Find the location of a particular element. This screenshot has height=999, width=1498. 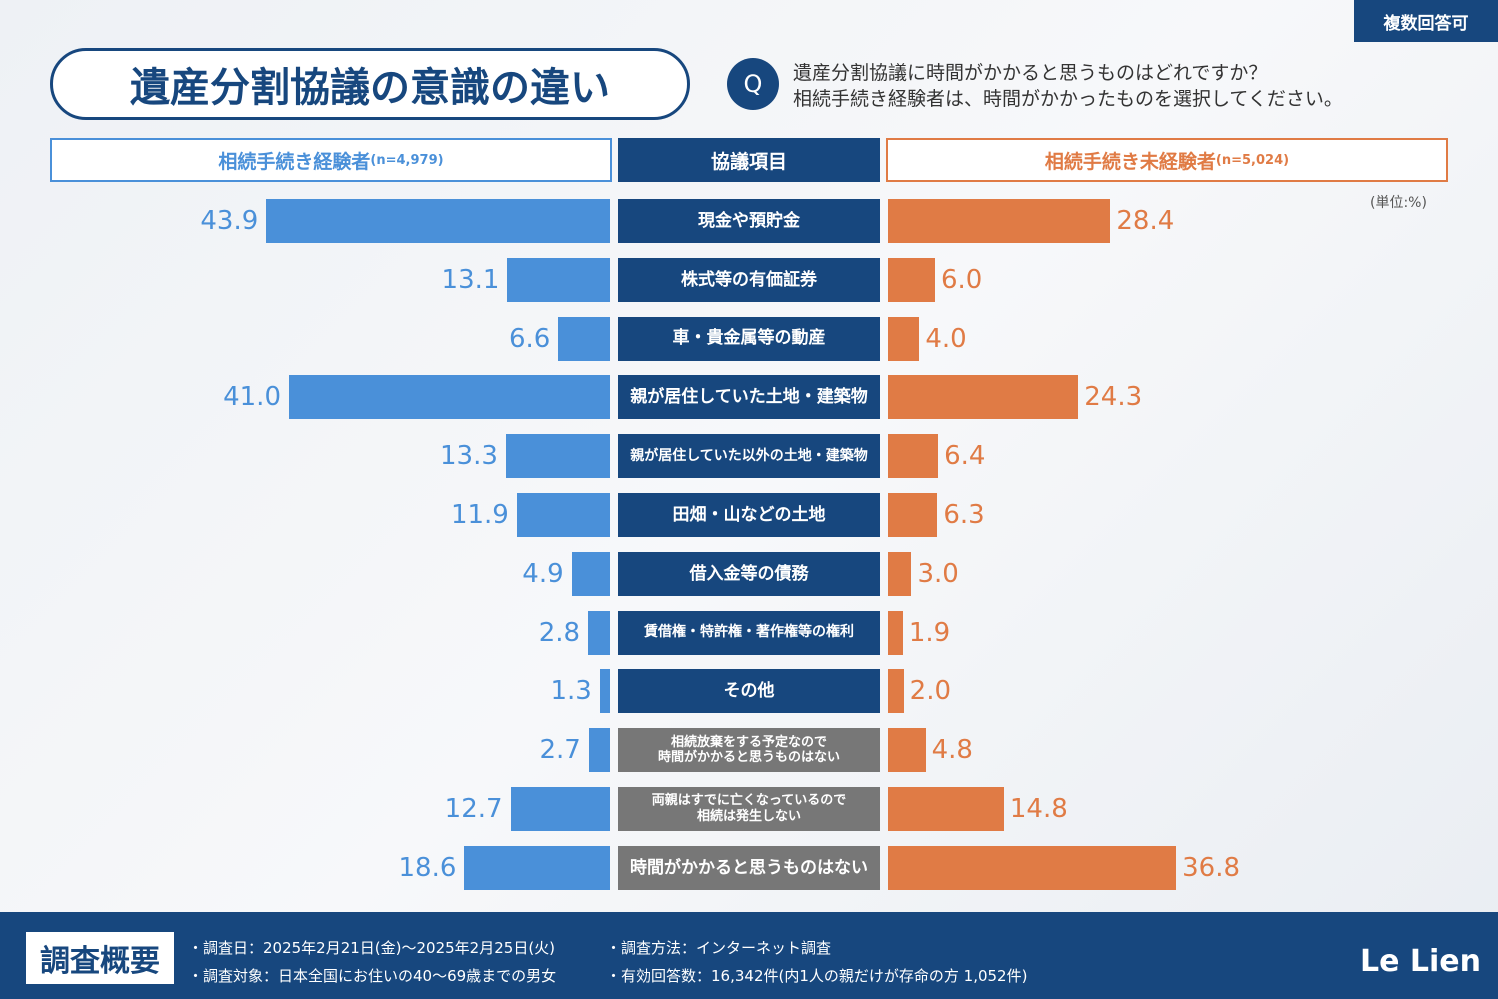

category-label: 親が居住していた土地・建築物 is located at coordinates (749, 397).